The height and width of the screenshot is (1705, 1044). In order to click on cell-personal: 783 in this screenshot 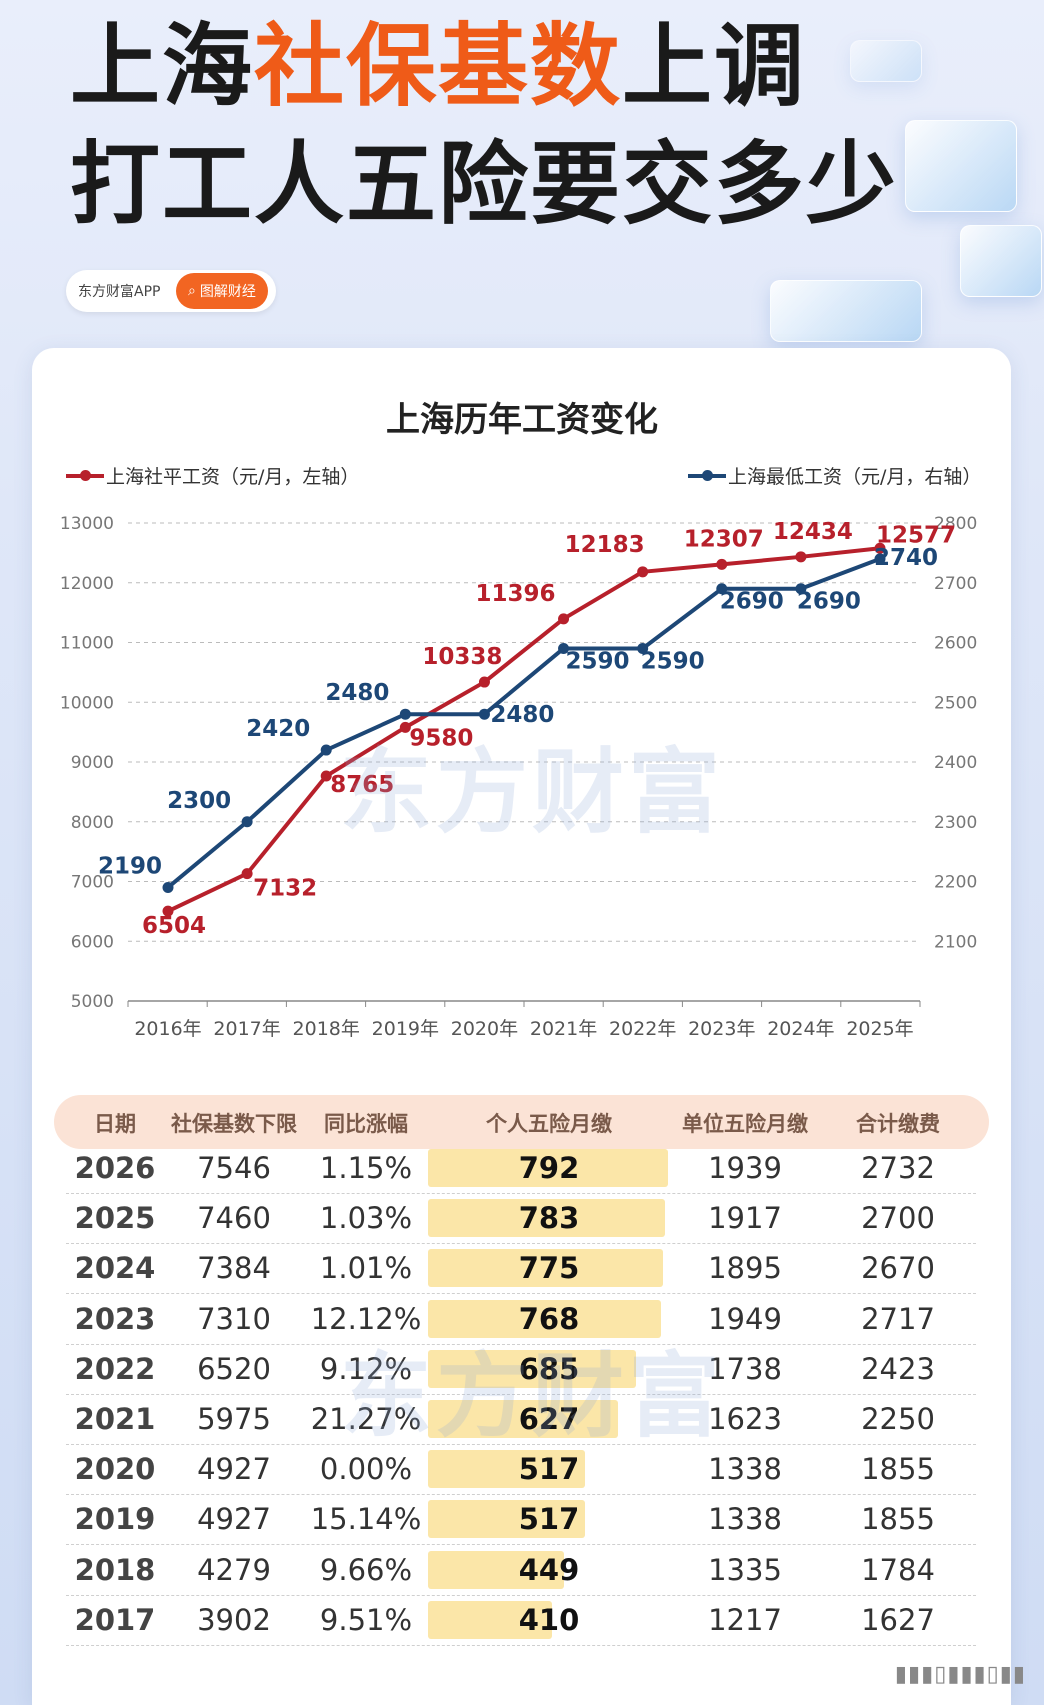, I will do `click(549, 1218)`.